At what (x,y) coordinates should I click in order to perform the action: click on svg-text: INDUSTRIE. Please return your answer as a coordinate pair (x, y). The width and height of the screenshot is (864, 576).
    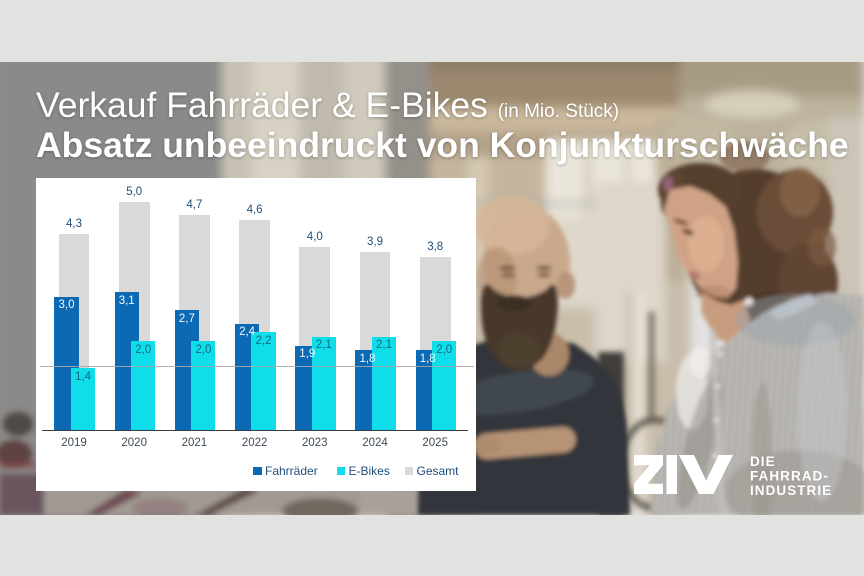
    Looking at the image, I should click on (791, 490).